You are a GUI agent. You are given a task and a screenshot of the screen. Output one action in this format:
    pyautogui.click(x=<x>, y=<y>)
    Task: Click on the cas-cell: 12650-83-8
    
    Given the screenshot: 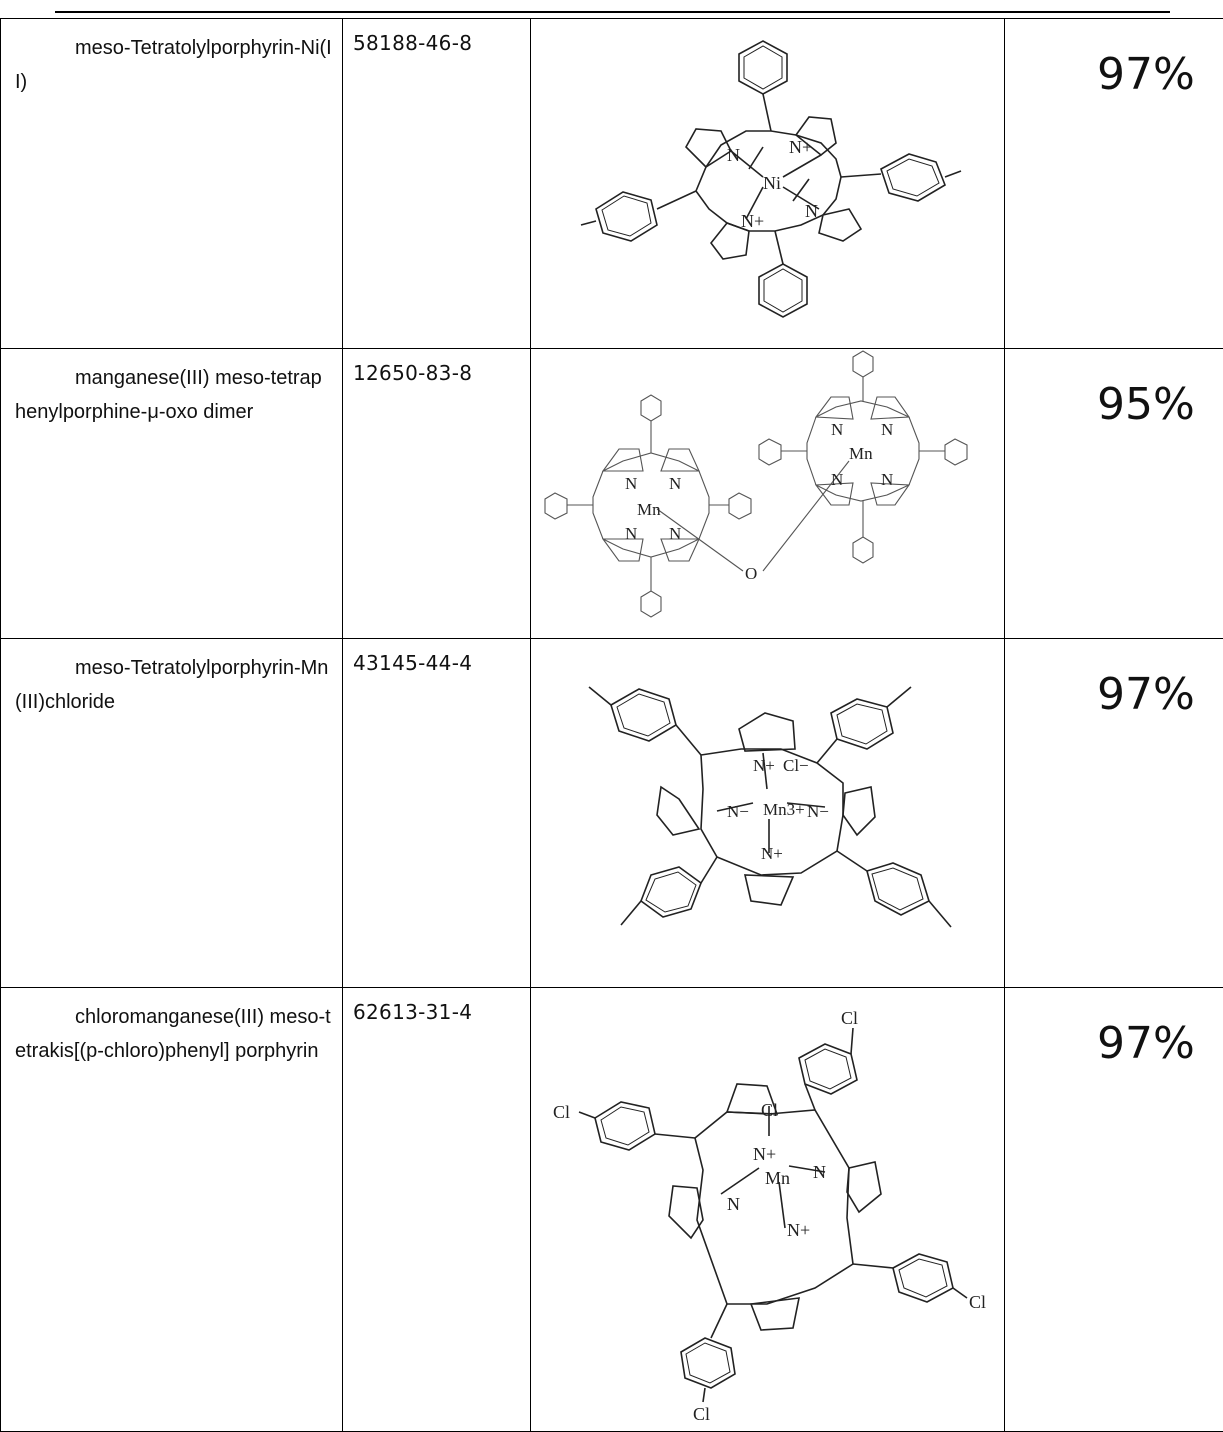 What is the action you would take?
    pyautogui.click(x=437, y=494)
    